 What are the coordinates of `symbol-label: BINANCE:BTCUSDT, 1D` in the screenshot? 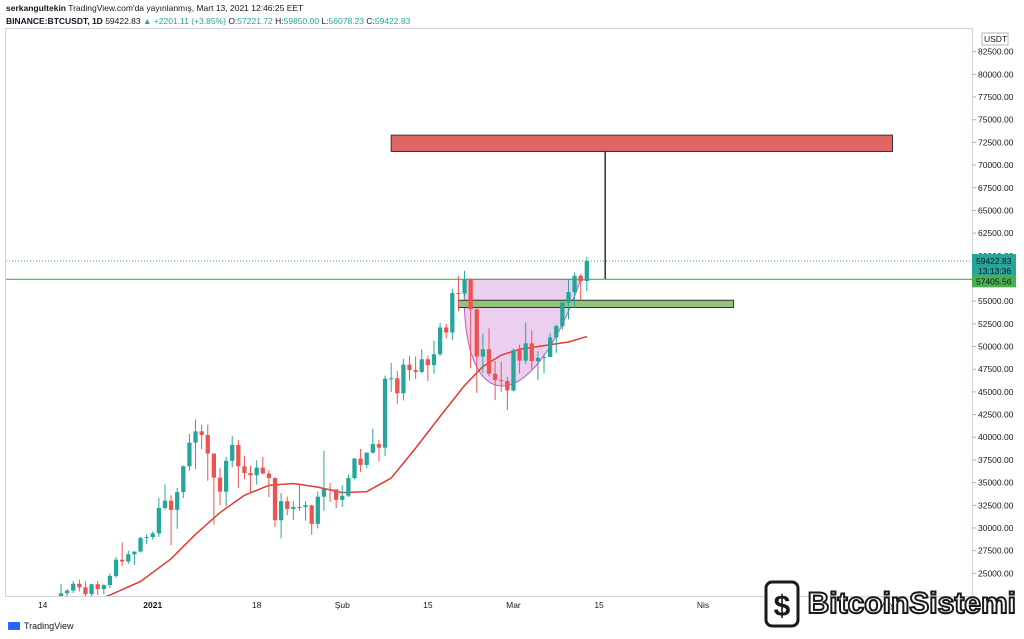 It's located at (54, 21).